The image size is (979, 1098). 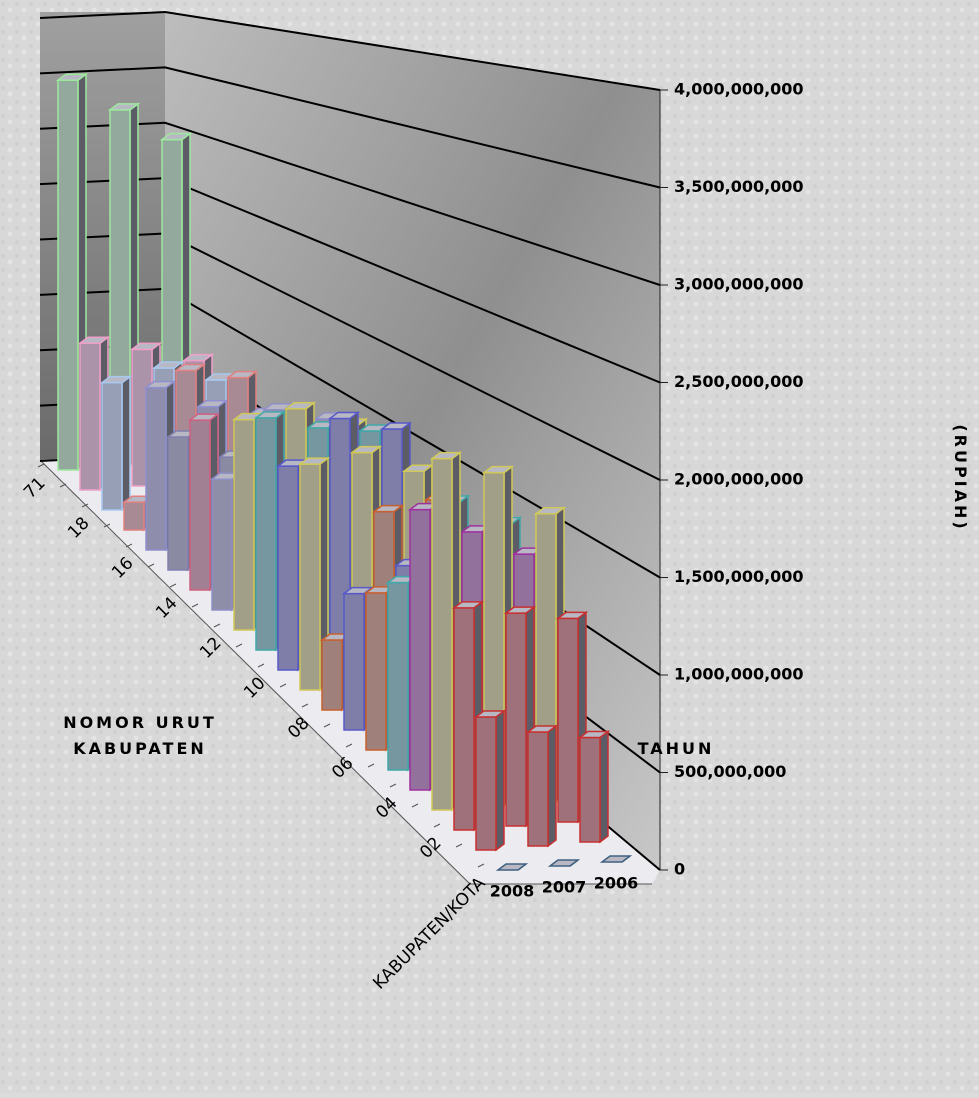 What do you see at coordinates (739, 576) in the screenshot?
I see `y-tick-label: 1,500,000,000` at bounding box center [739, 576].